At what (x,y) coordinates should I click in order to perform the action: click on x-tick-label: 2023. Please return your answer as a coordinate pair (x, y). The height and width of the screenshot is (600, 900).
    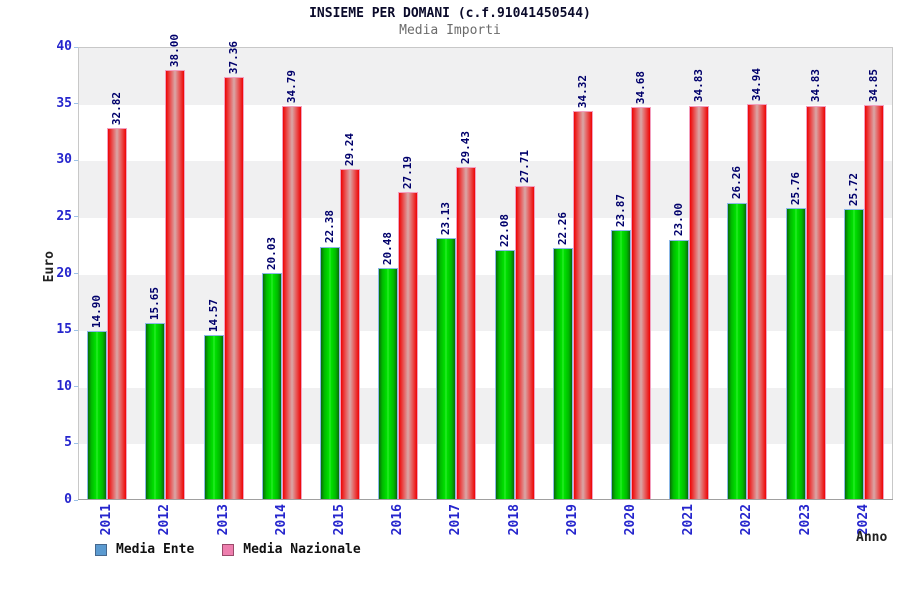
    Looking at the image, I should click on (805, 520).